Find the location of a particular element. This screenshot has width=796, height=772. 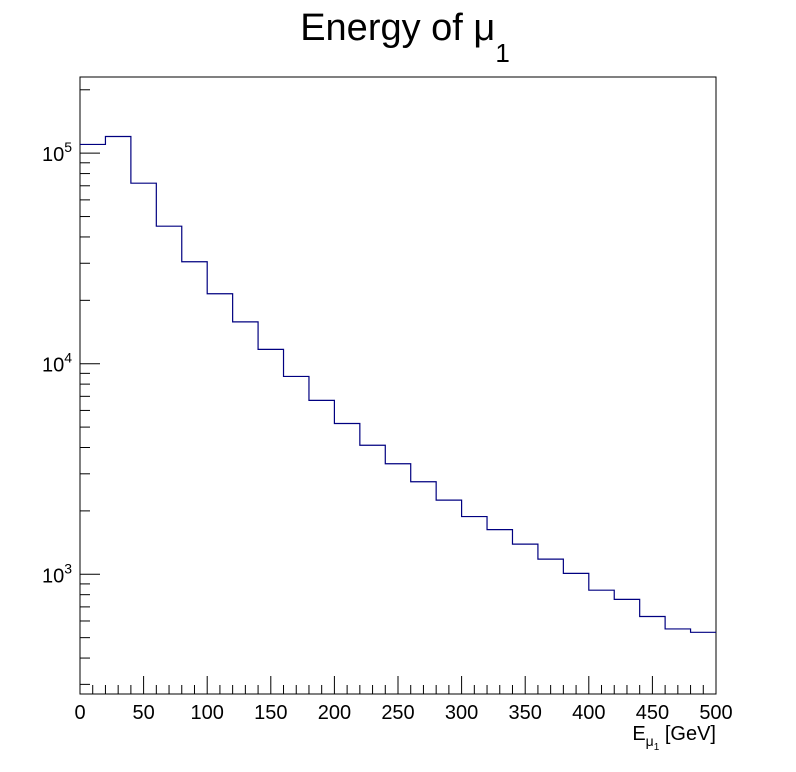

x-tick-label: 450 is located at coordinates (652, 713).